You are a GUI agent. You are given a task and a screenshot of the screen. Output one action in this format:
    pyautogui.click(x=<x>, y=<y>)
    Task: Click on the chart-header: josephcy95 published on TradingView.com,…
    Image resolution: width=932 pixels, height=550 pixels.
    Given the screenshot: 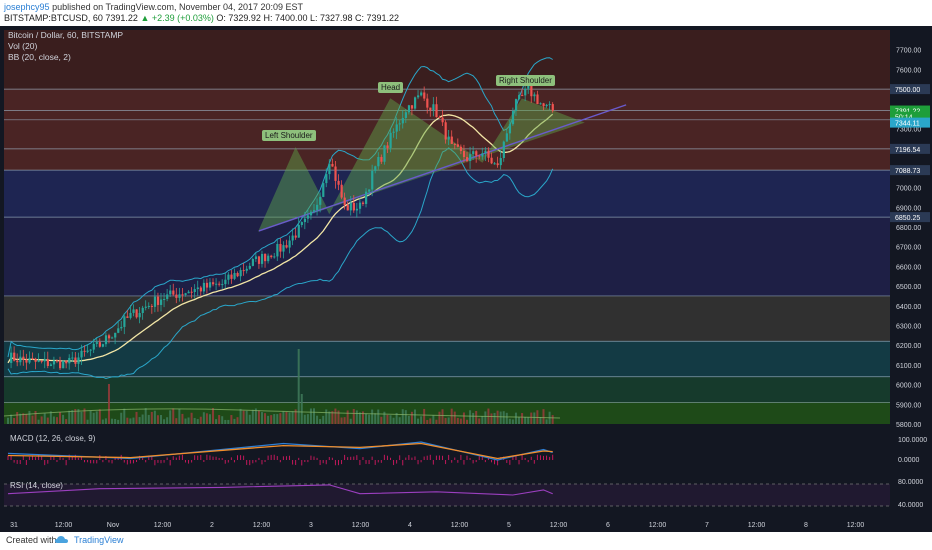 What is the action you would take?
    pyautogui.click(x=466, y=13)
    